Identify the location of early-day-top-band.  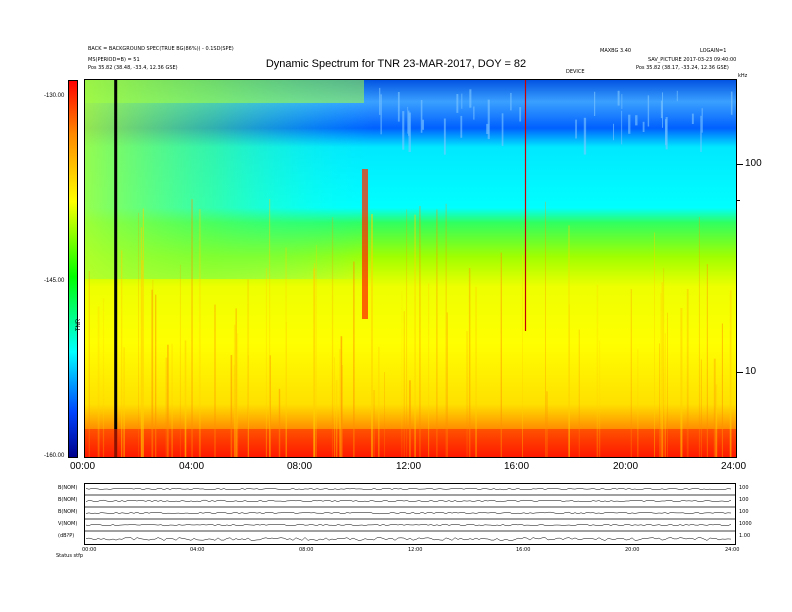
(224, 91).